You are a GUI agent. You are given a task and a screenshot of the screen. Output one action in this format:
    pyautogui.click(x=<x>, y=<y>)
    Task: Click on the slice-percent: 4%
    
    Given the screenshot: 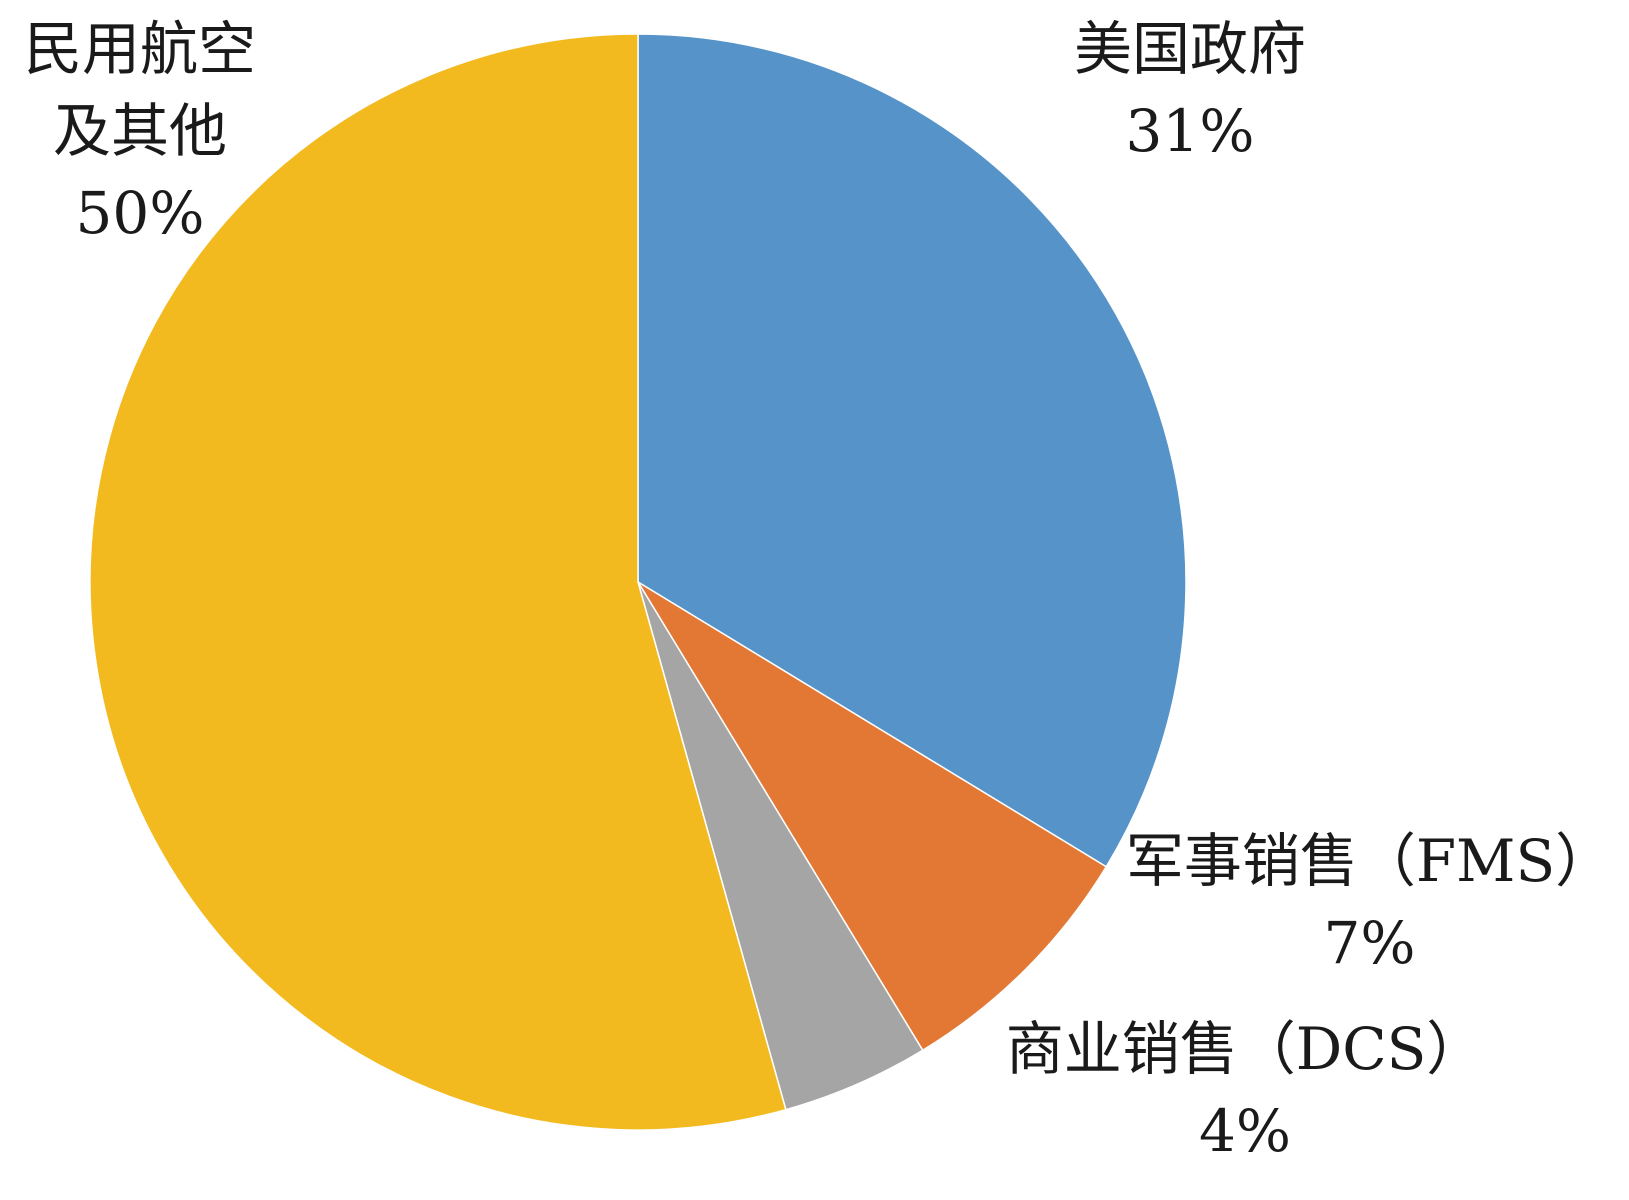 What is the action you would take?
    pyautogui.click(x=1244, y=1131)
    